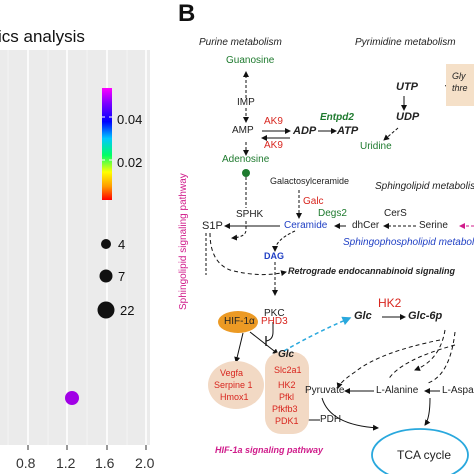  What do you see at coordinates (212, 226) in the screenshot?
I see `s1p-label: S1P` at bounding box center [212, 226].